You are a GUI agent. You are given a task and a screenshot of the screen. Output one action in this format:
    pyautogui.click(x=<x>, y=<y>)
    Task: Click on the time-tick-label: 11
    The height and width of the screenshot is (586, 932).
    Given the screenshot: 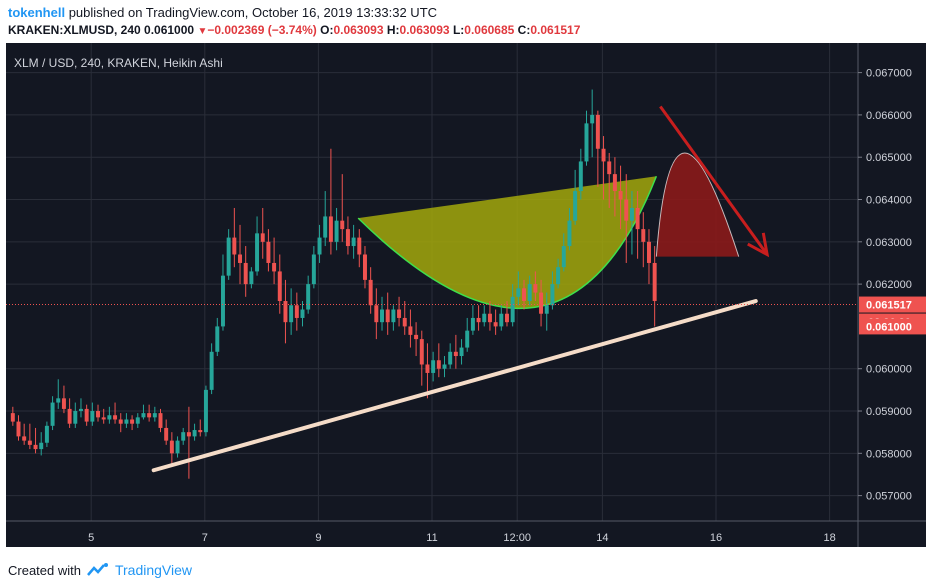 What is the action you would take?
    pyautogui.click(x=431, y=538)
    